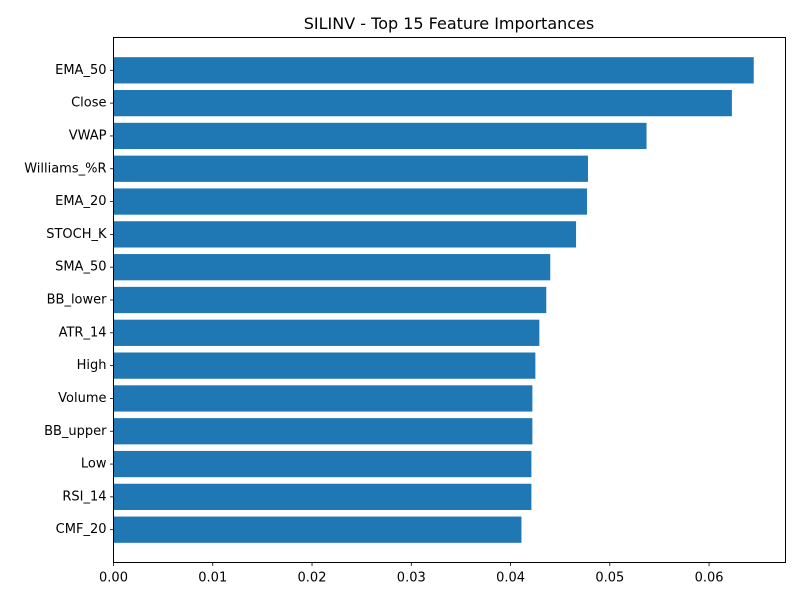  I want to click on y-tick-label: Low, so click(94, 464).